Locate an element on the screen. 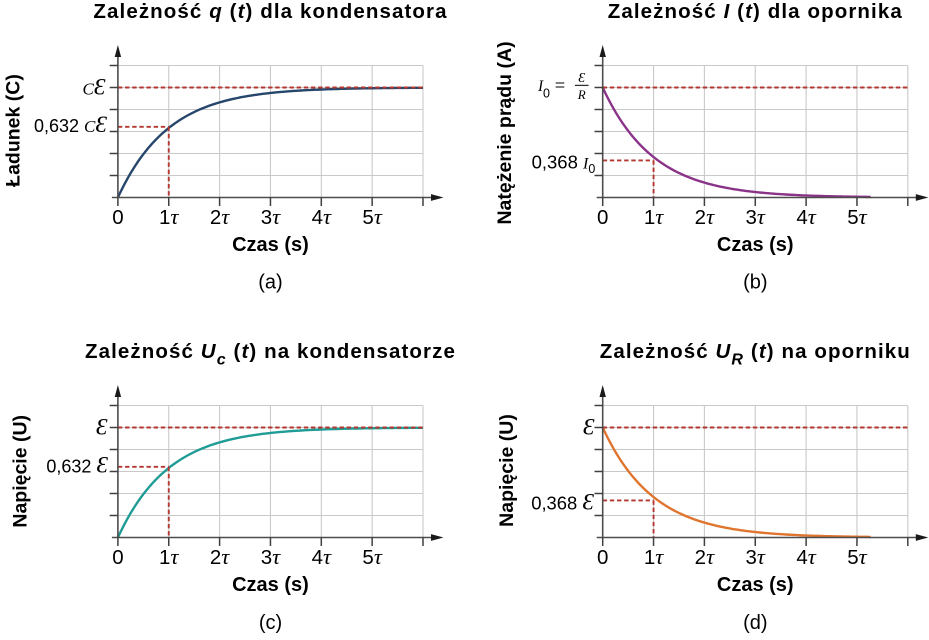 This screenshot has width=929, height=640. svg-text: (d) is located at coordinates (755, 623).